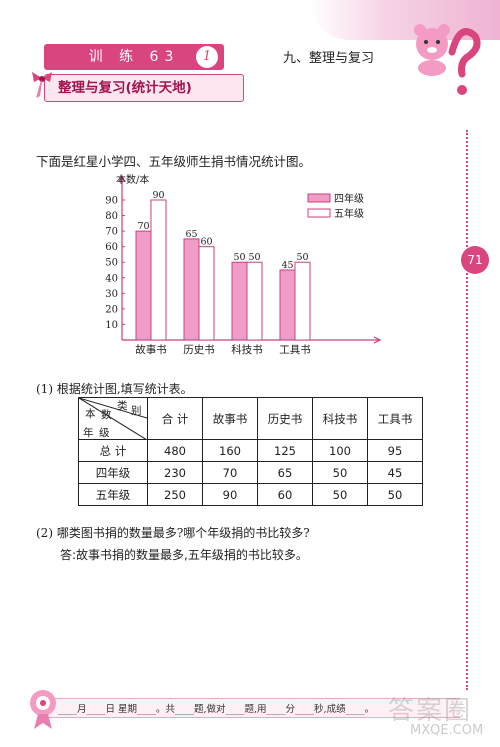 This screenshot has width=500, height=747. I want to click on corner-label: 本, so click(90, 414).